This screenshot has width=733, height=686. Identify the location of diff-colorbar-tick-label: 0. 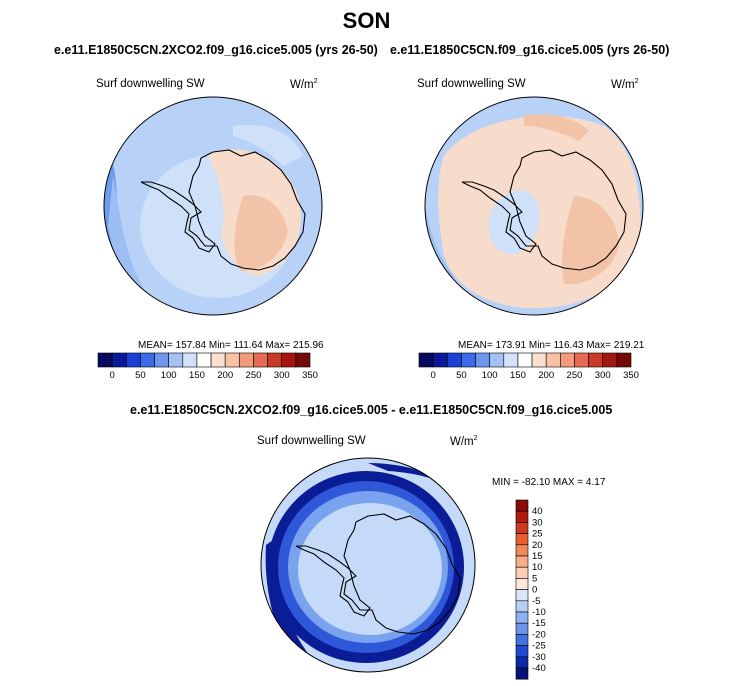
(534, 590).